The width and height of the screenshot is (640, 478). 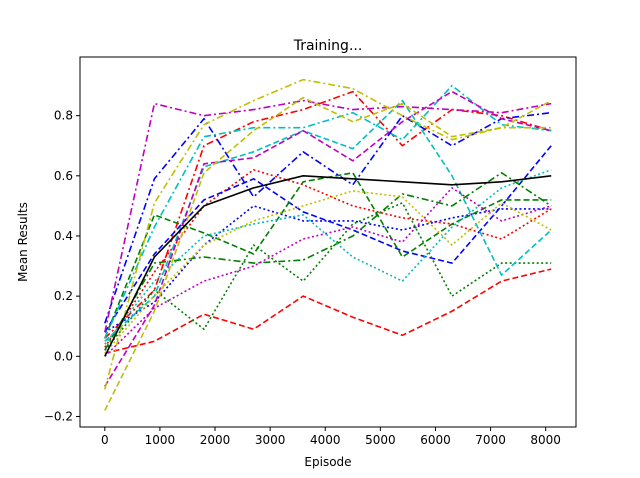 What do you see at coordinates (63, 176) in the screenshot?
I see `y-tick-label: 0.6` at bounding box center [63, 176].